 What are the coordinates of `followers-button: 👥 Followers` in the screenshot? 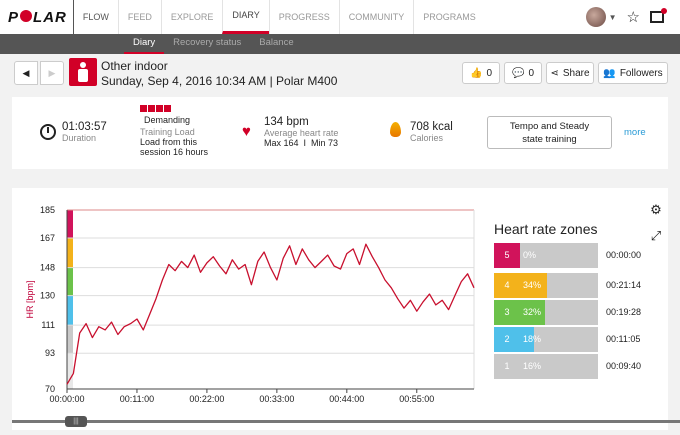 It's located at (633, 73).